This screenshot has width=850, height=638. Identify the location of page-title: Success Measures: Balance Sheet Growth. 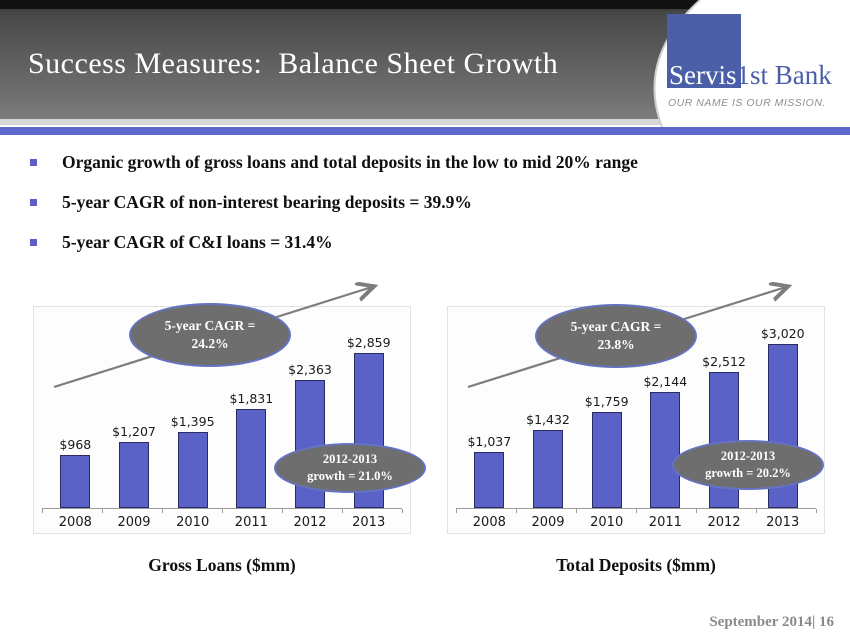
(293, 63).